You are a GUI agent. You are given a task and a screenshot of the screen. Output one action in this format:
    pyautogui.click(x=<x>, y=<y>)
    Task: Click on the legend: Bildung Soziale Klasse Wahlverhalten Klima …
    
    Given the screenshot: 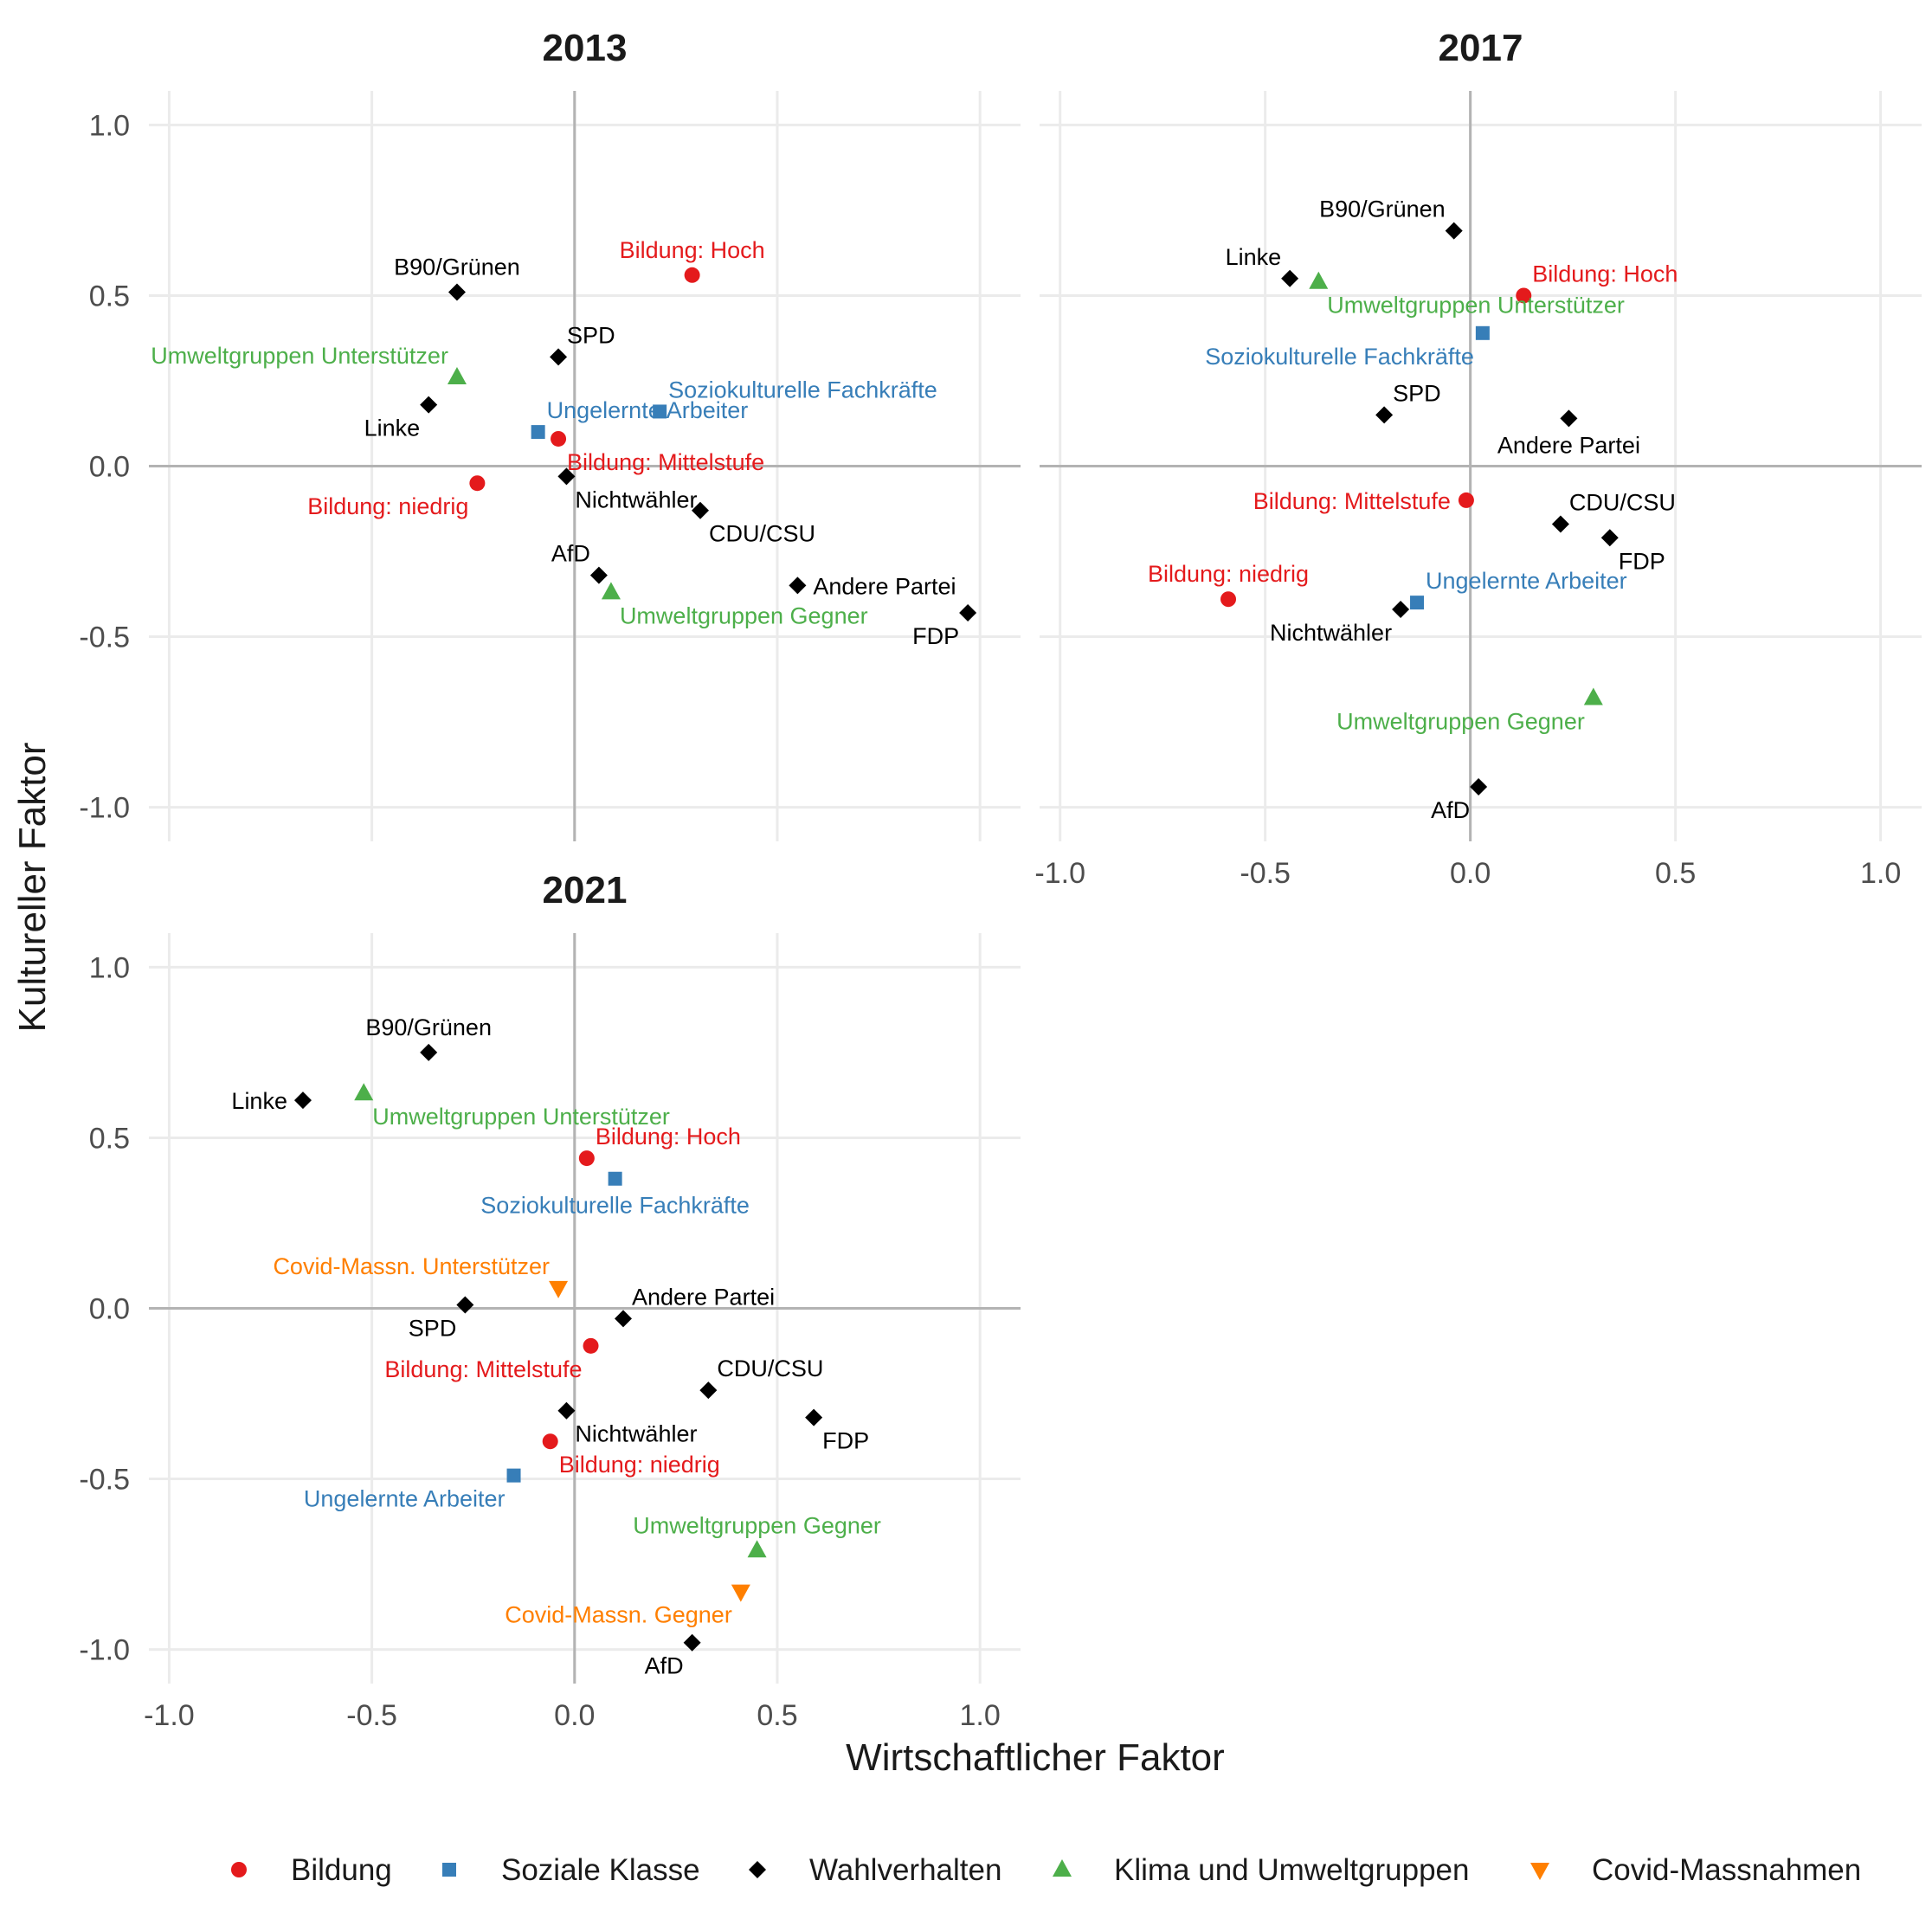 What is the action you would take?
    pyautogui.click(x=1046, y=1870)
    